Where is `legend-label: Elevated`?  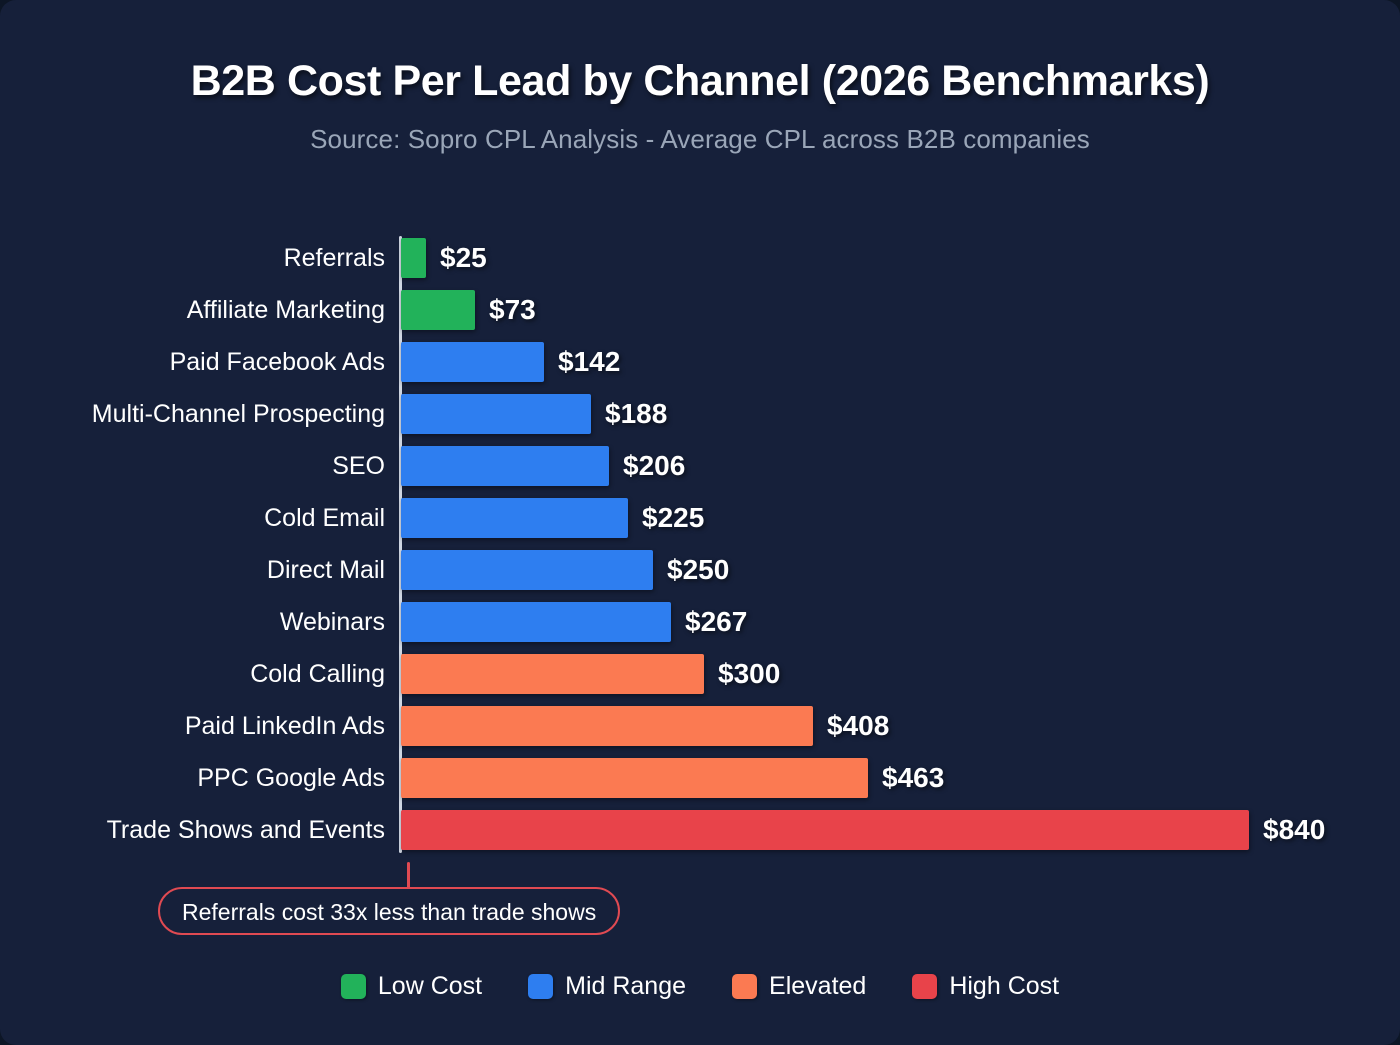
legend-label: Elevated is located at coordinates (818, 986).